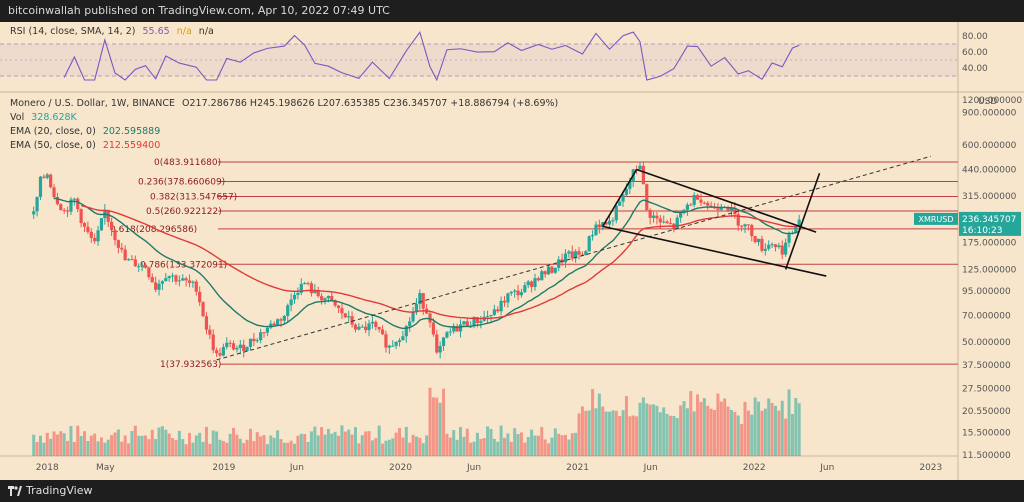 This screenshot has height=502, width=1024. Describe the element at coordinates (986, 316) in the screenshot. I see `price-axis-tick: 70.000000` at that location.